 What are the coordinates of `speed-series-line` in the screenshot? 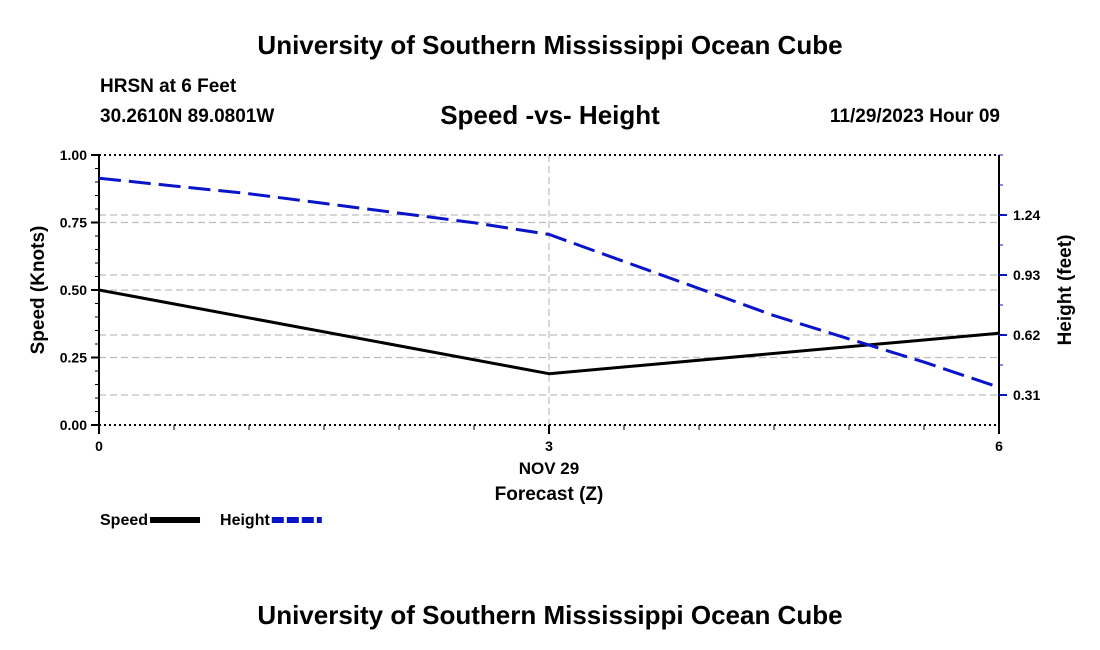 It's located at (549, 332).